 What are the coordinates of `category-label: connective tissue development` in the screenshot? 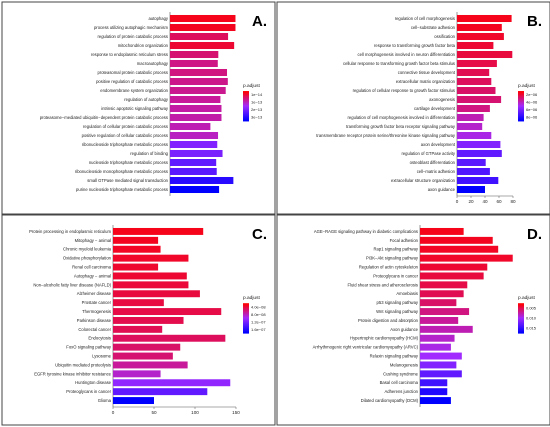 It's located at (427, 72).